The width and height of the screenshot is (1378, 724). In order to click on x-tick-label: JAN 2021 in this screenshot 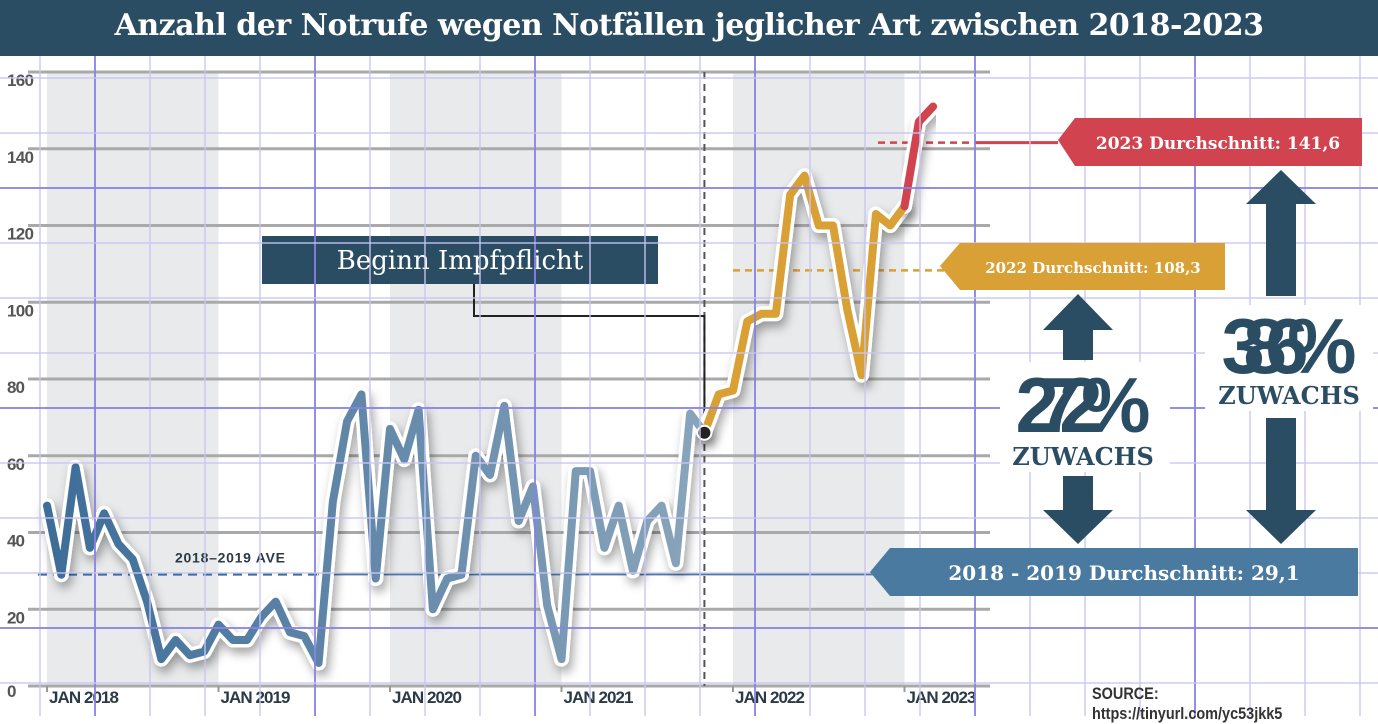, I will do `click(599, 697)`.